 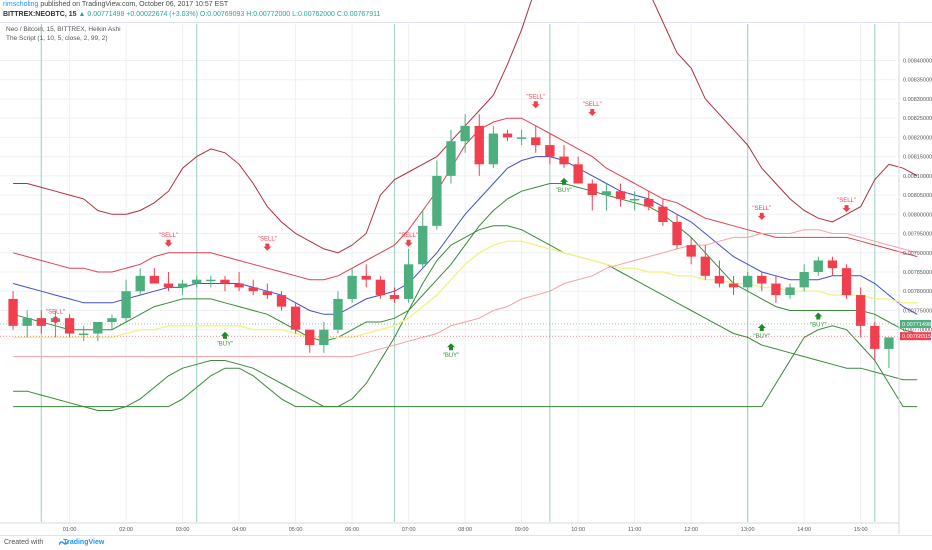 I want to click on x-tick-label: 11:00, so click(x=634, y=530).